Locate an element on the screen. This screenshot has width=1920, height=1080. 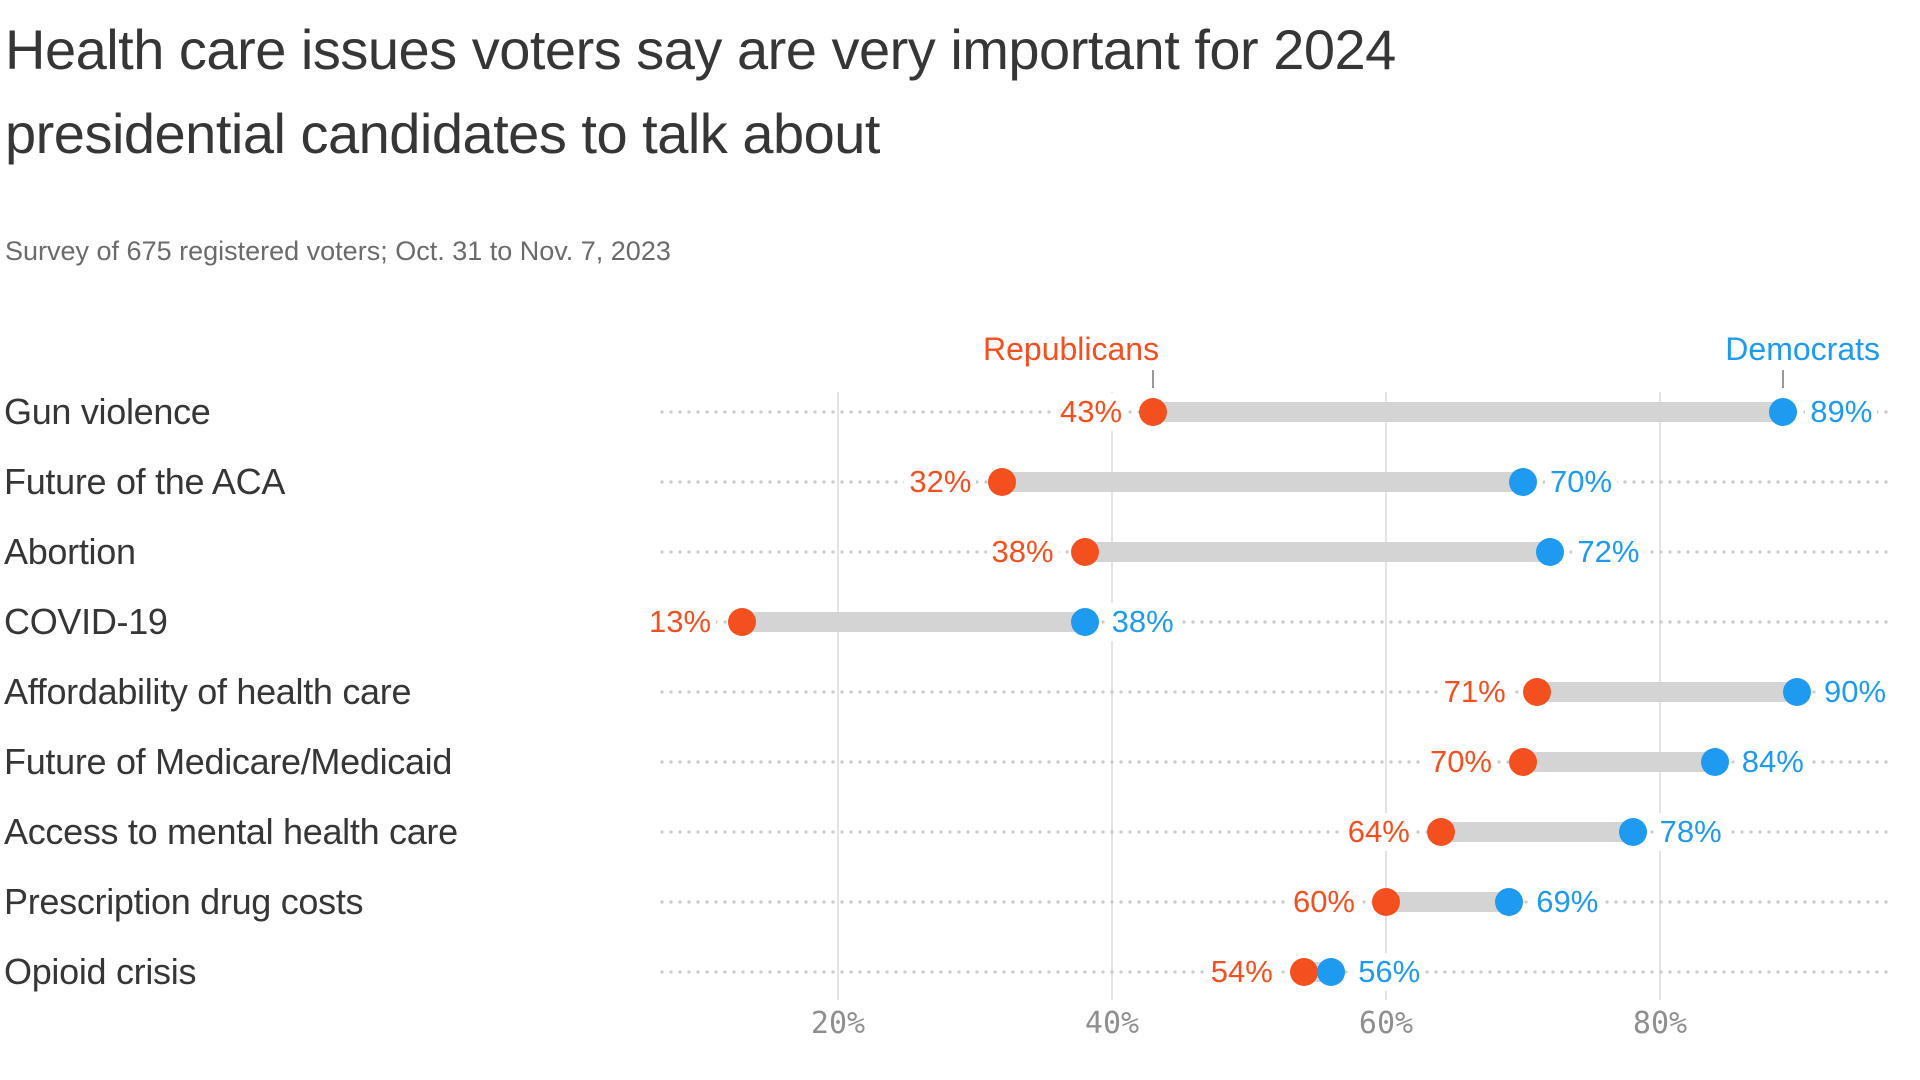
legend-republicans-label: Republicans is located at coordinates (1071, 349).